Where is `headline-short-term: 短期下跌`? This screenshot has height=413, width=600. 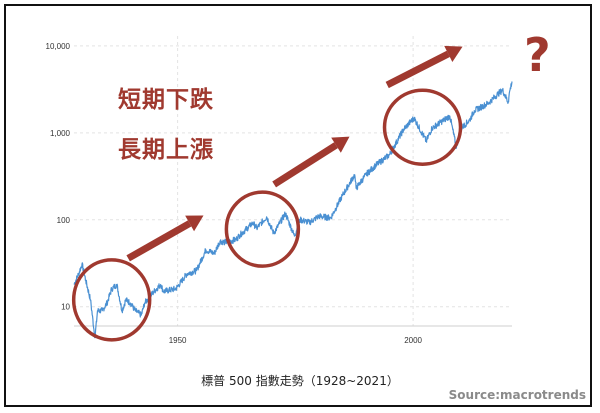 headline-short-term: 短期下跌 is located at coordinates (166, 100).